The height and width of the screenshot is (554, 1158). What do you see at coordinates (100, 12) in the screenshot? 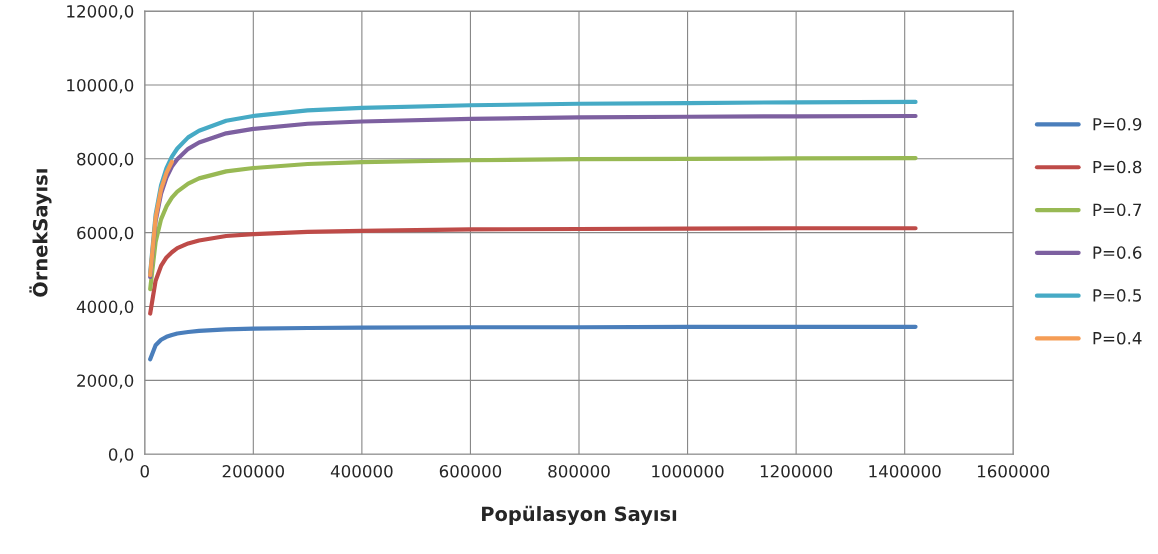
I see `y-tick-label: 12000,0` at bounding box center [100, 12].